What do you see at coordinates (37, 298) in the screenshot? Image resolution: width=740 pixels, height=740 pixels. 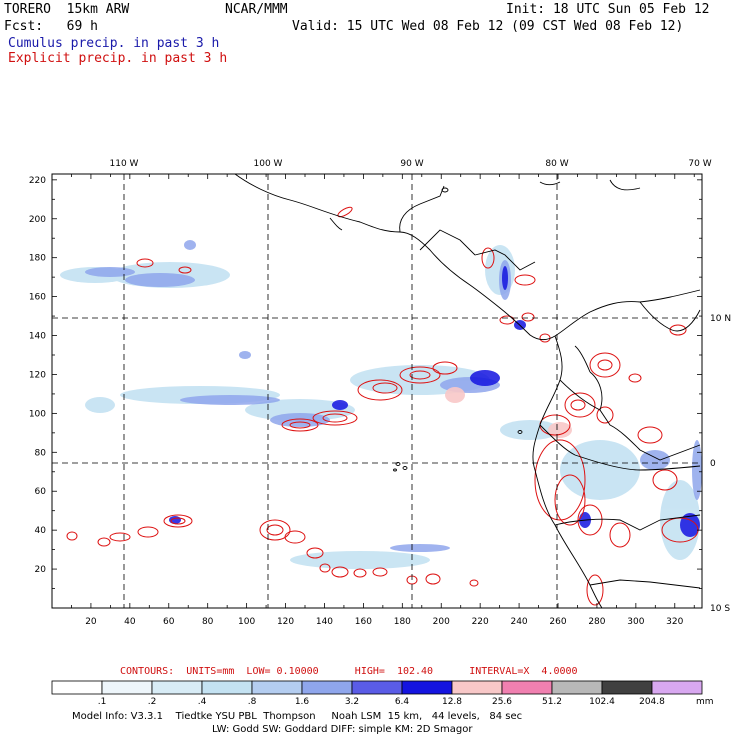 I see `y-label-160: 160` at bounding box center [37, 298].